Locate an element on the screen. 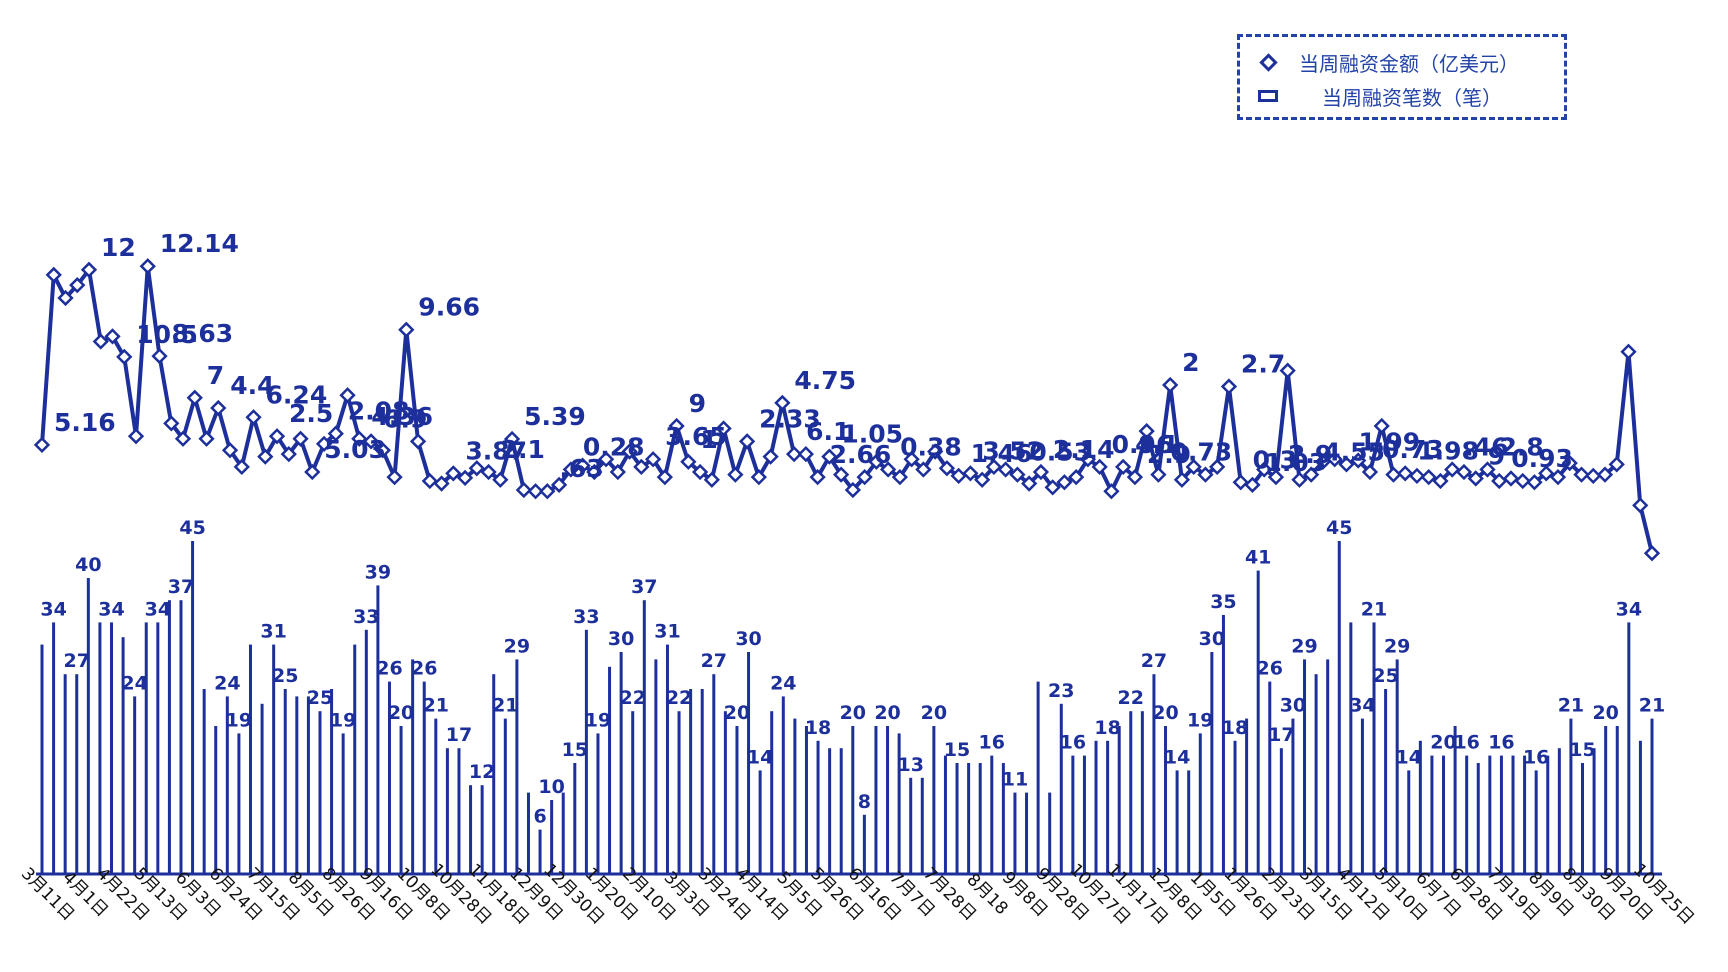 The height and width of the screenshot is (972, 1728). bar-data-label: 21 is located at coordinates (1374, 609).